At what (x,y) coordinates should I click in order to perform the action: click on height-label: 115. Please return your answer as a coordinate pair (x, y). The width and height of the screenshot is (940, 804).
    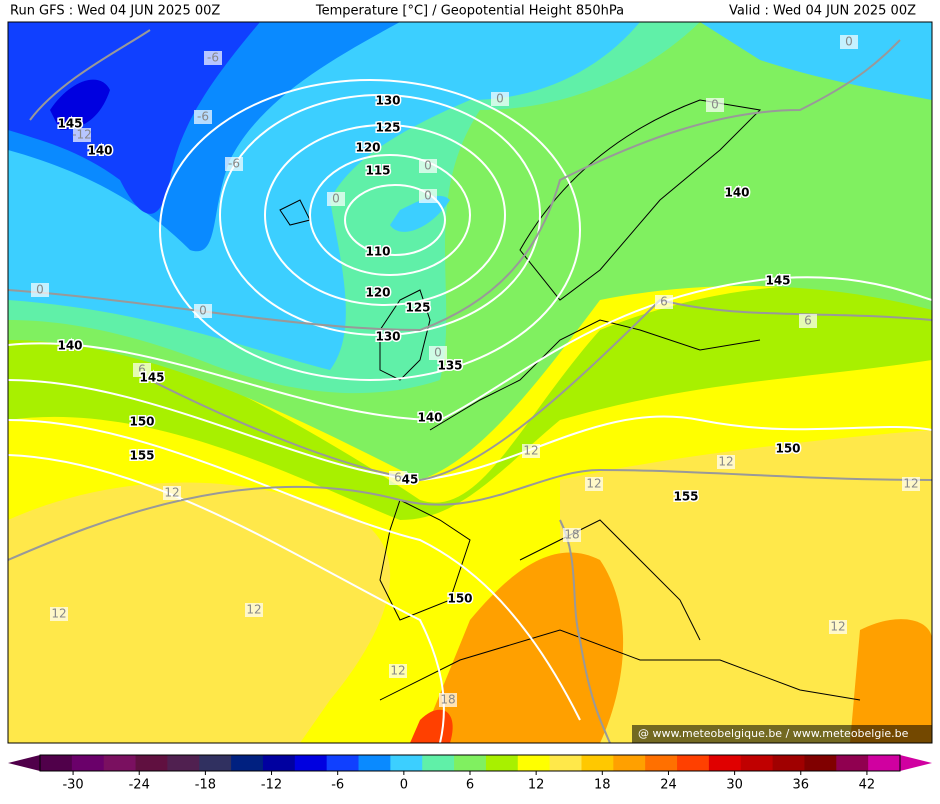
    Looking at the image, I should click on (377, 171).